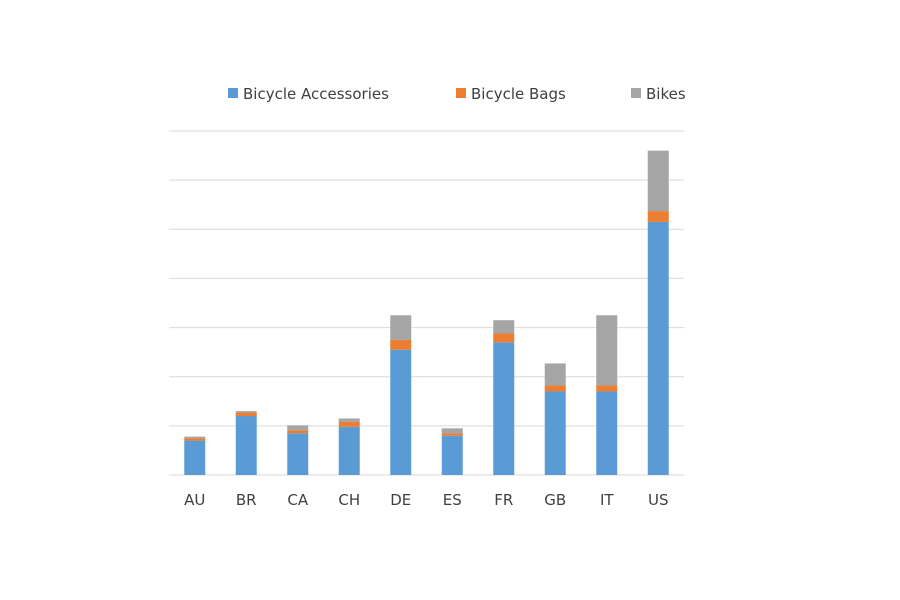  What do you see at coordinates (452, 455) in the screenshot?
I see `bar-es-bicycle-accessories` at bounding box center [452, 455].